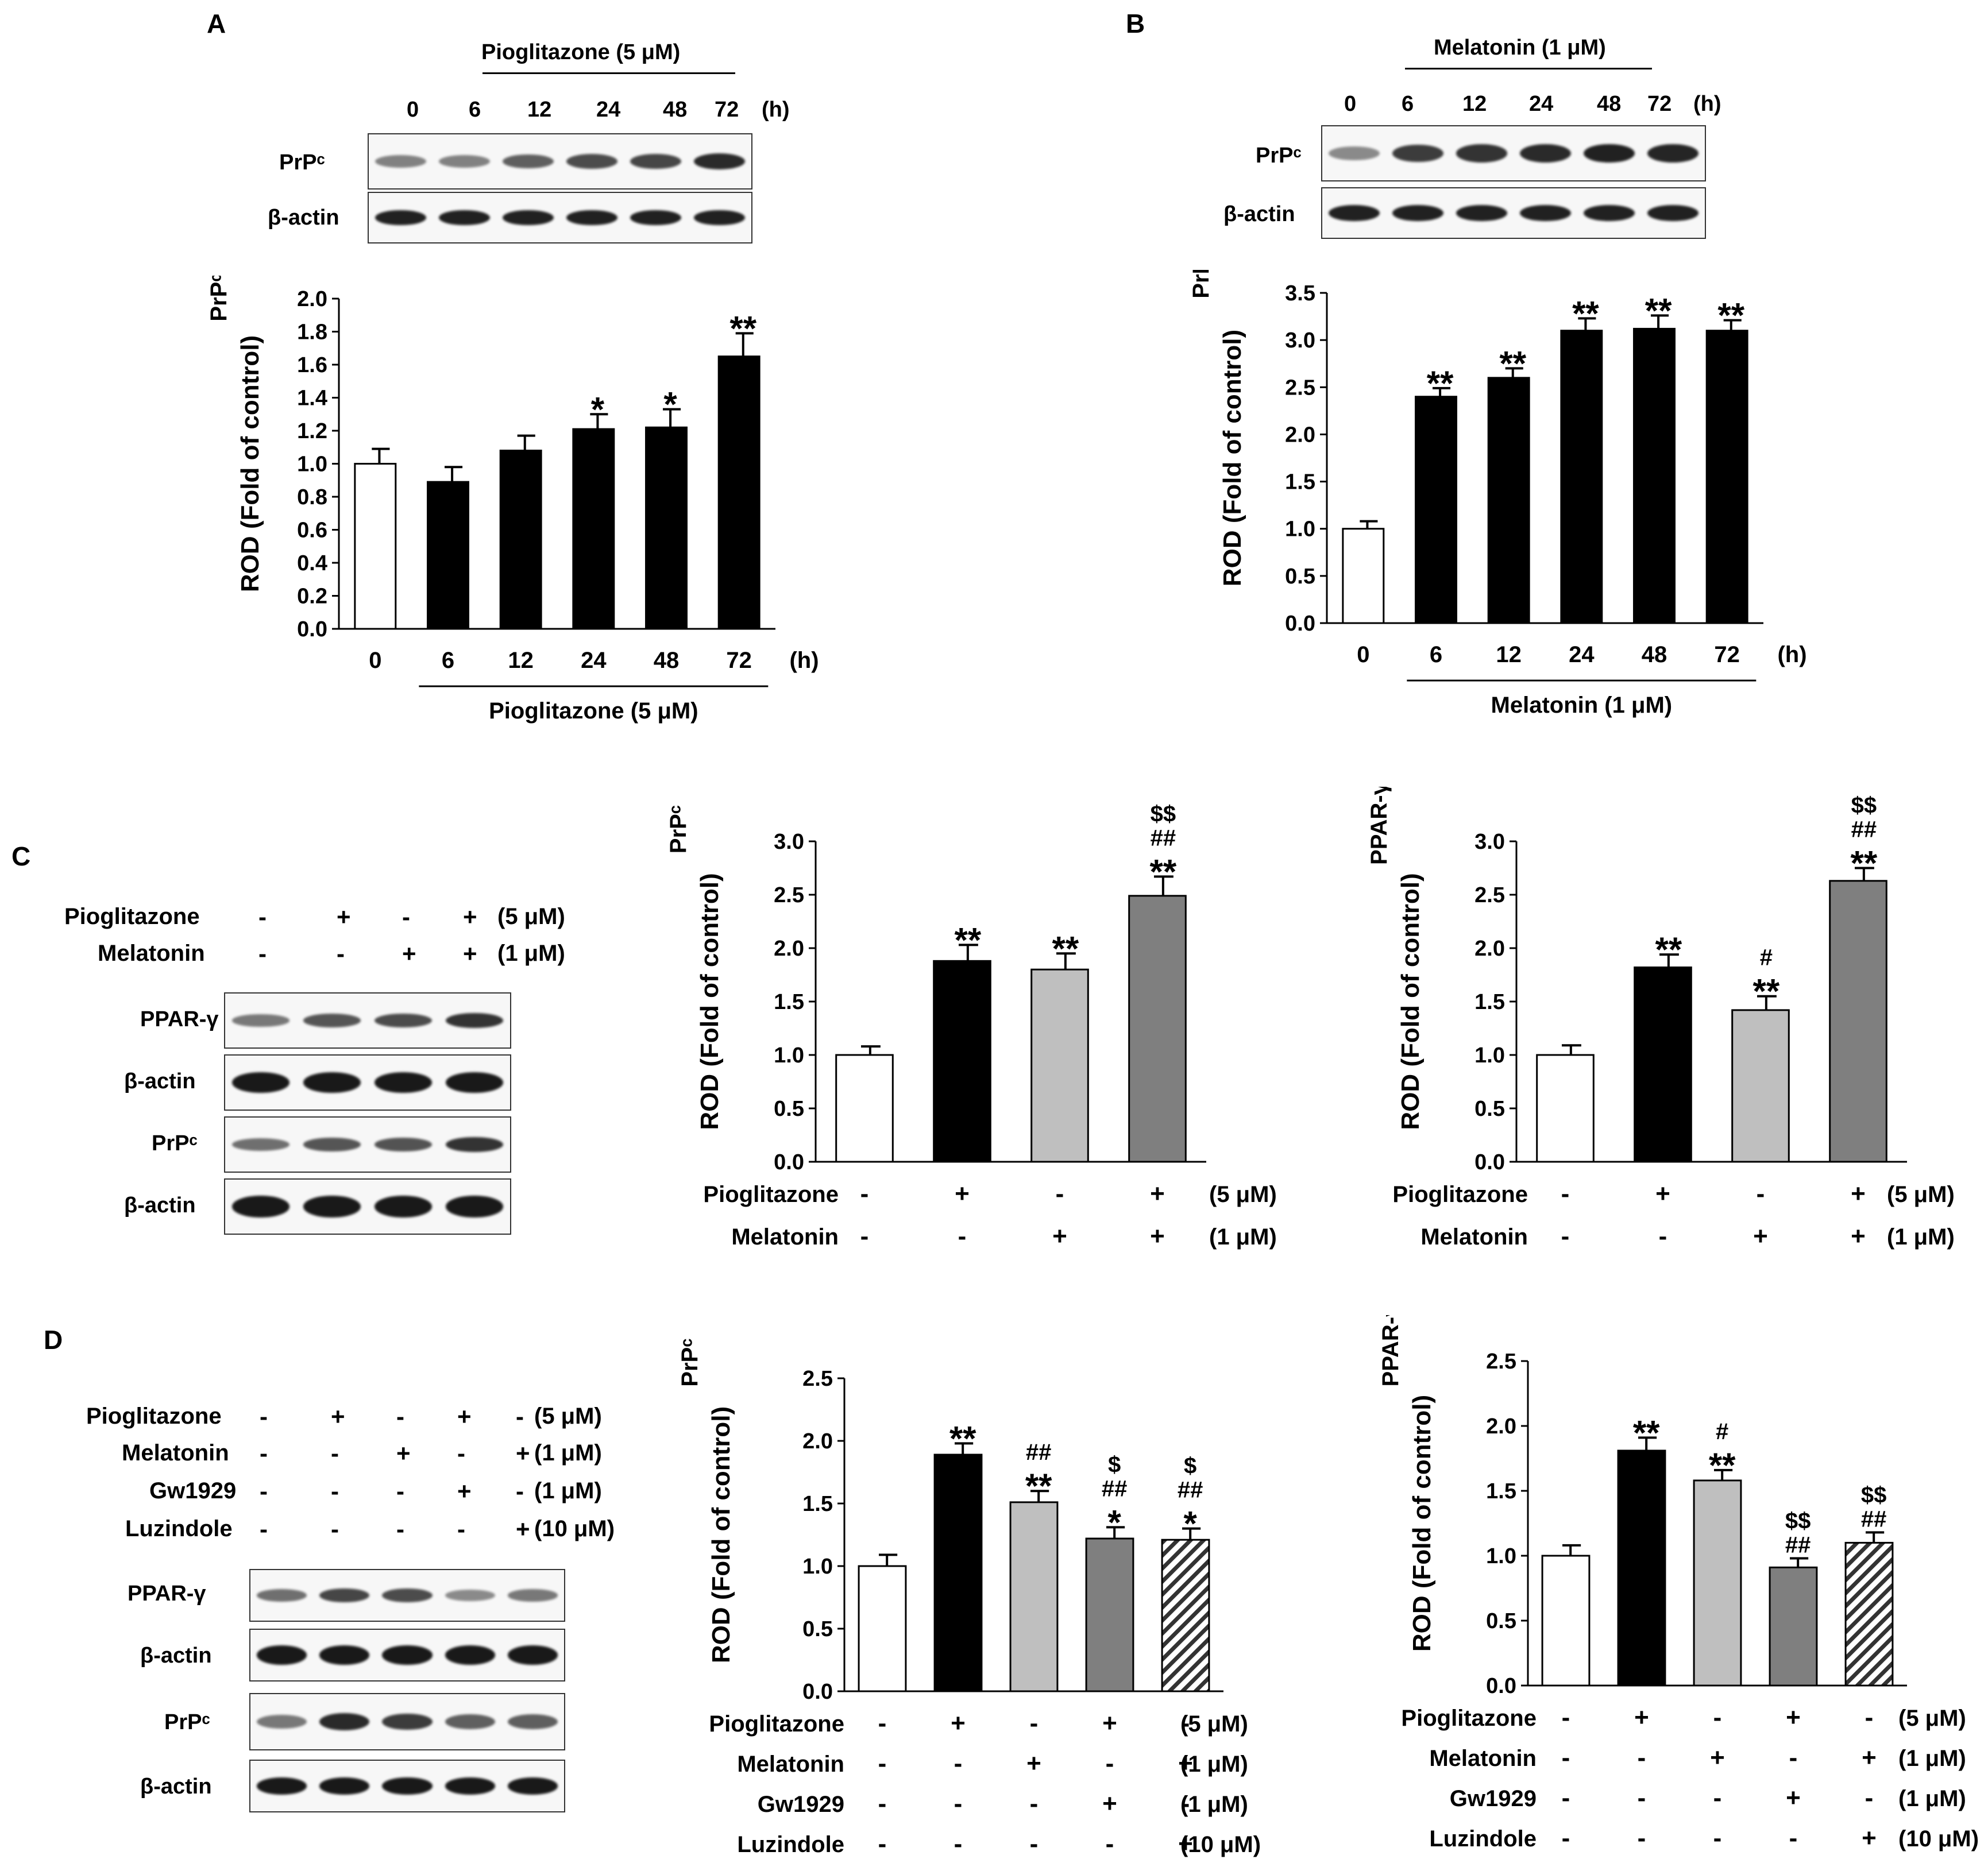  What do you see at coordinates (152, 953) in the screenshot?
I see `blot-c-row-name: Melatonin` at bounding box center [152, 953].